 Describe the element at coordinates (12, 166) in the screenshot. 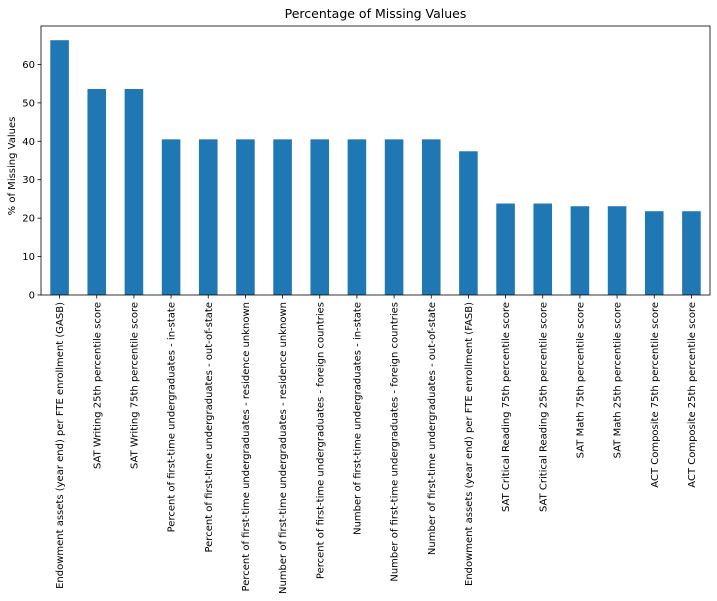

I see `y-axis-label: % of Missing Values` at that location.